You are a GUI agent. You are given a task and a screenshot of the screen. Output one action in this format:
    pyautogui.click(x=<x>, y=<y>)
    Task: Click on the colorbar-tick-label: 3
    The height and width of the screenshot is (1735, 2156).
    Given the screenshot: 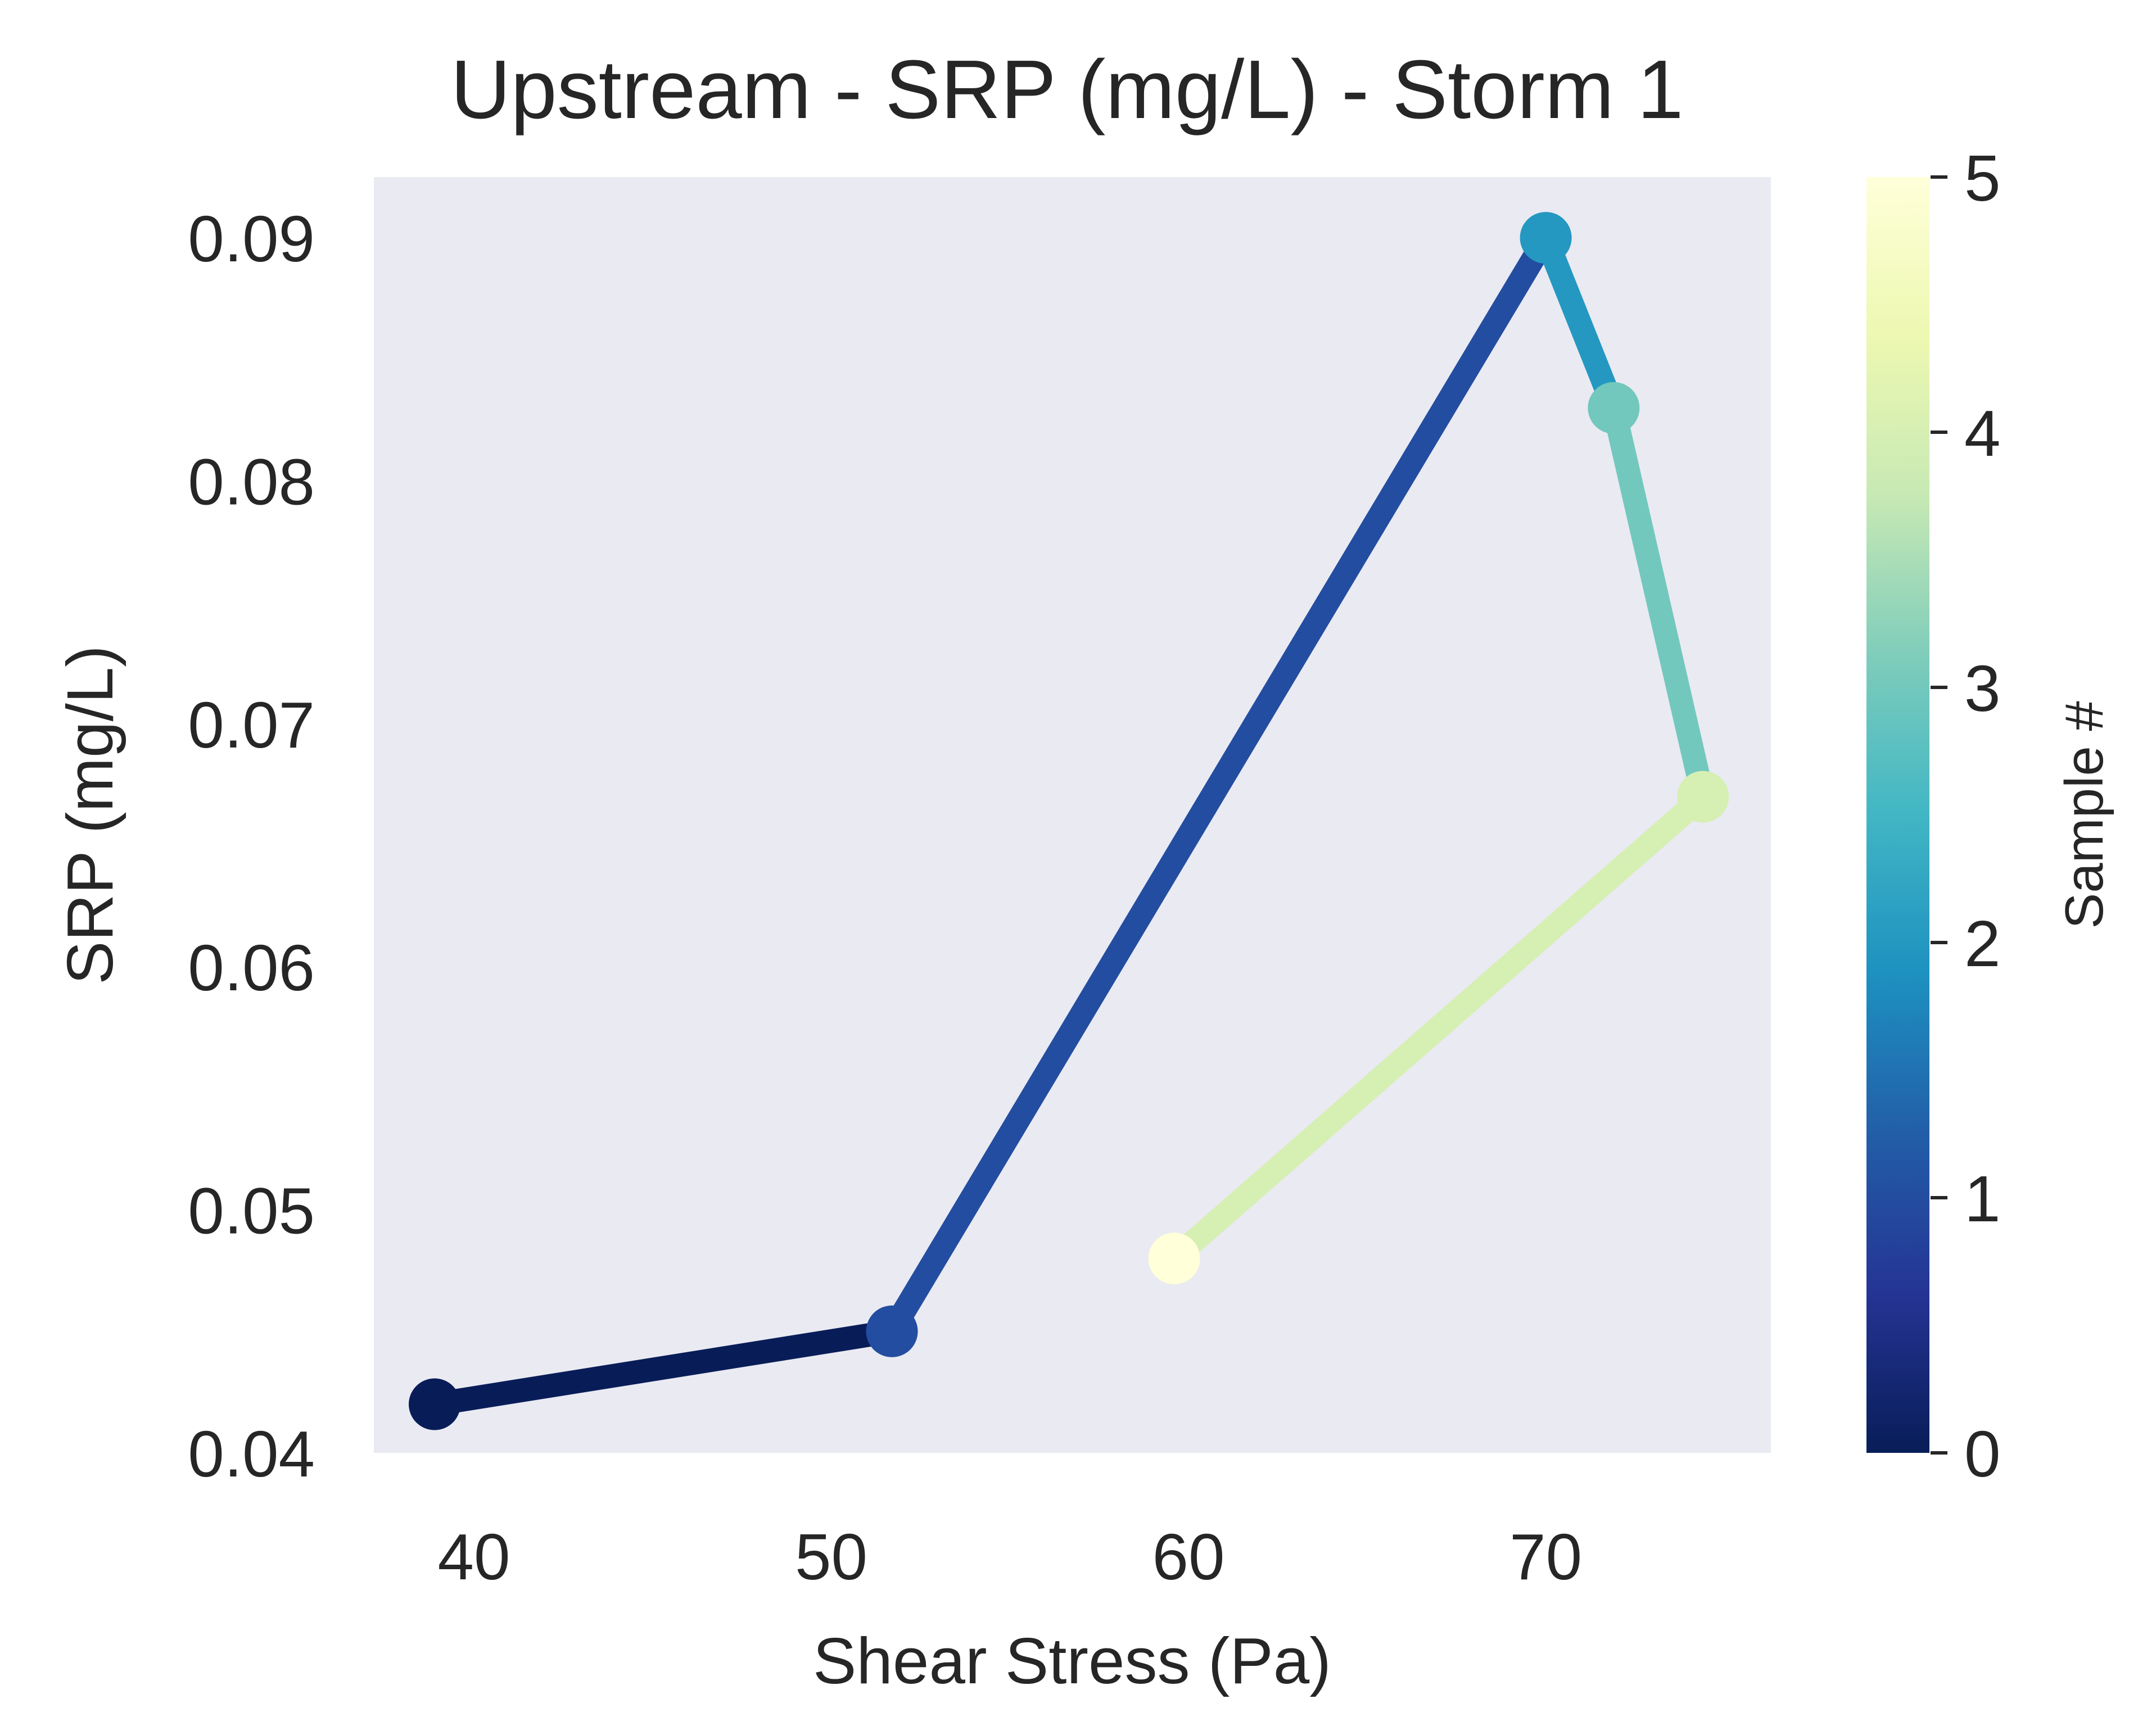 What is the action you would take?
    pyautogui.click(x=1983, y=688)
    